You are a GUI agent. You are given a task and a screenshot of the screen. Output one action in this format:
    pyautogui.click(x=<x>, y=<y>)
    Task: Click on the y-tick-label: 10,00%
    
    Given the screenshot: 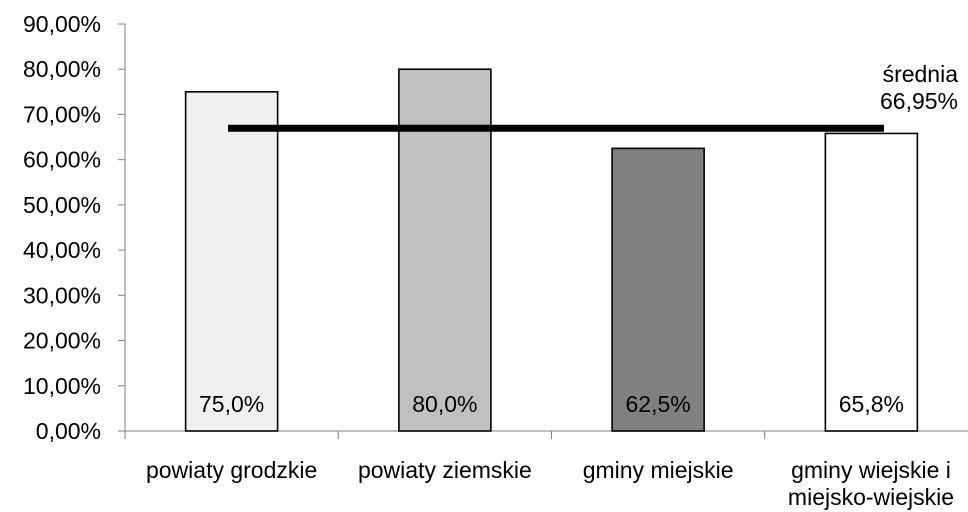 What is the action you would take?
    pyautogui.click(x=62, y=386)
    